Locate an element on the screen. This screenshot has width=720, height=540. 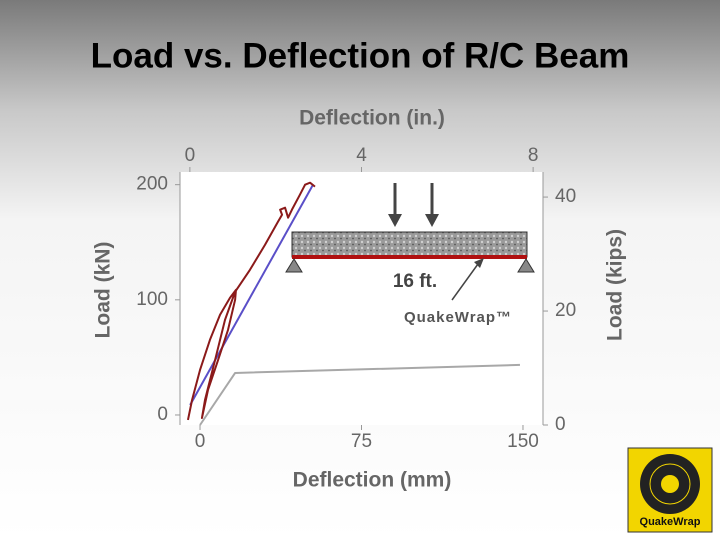
y-axis-title: Load (kN) is located at coordinates (103, 290).